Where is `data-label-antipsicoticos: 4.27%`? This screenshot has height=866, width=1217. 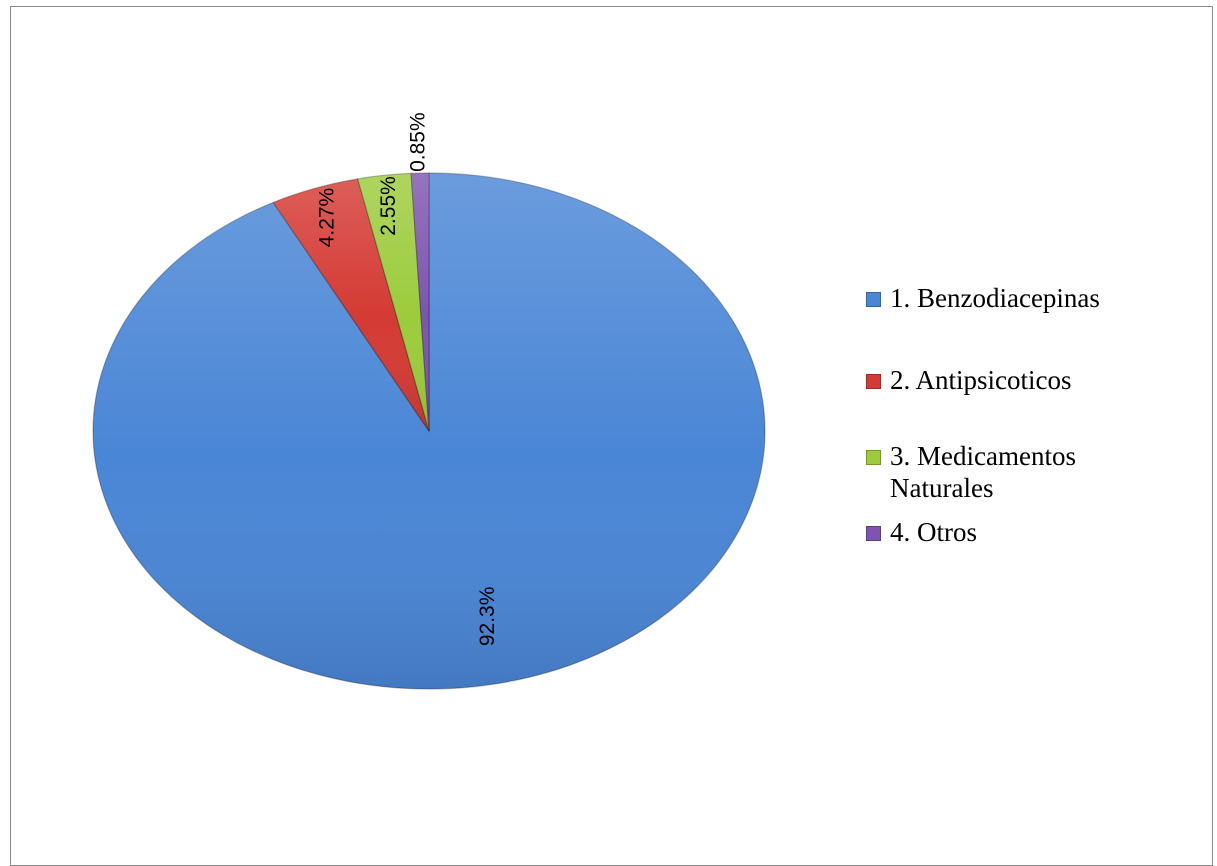 data-label-antipsicoticos: 4.27% is located at coordinates (327, 218).